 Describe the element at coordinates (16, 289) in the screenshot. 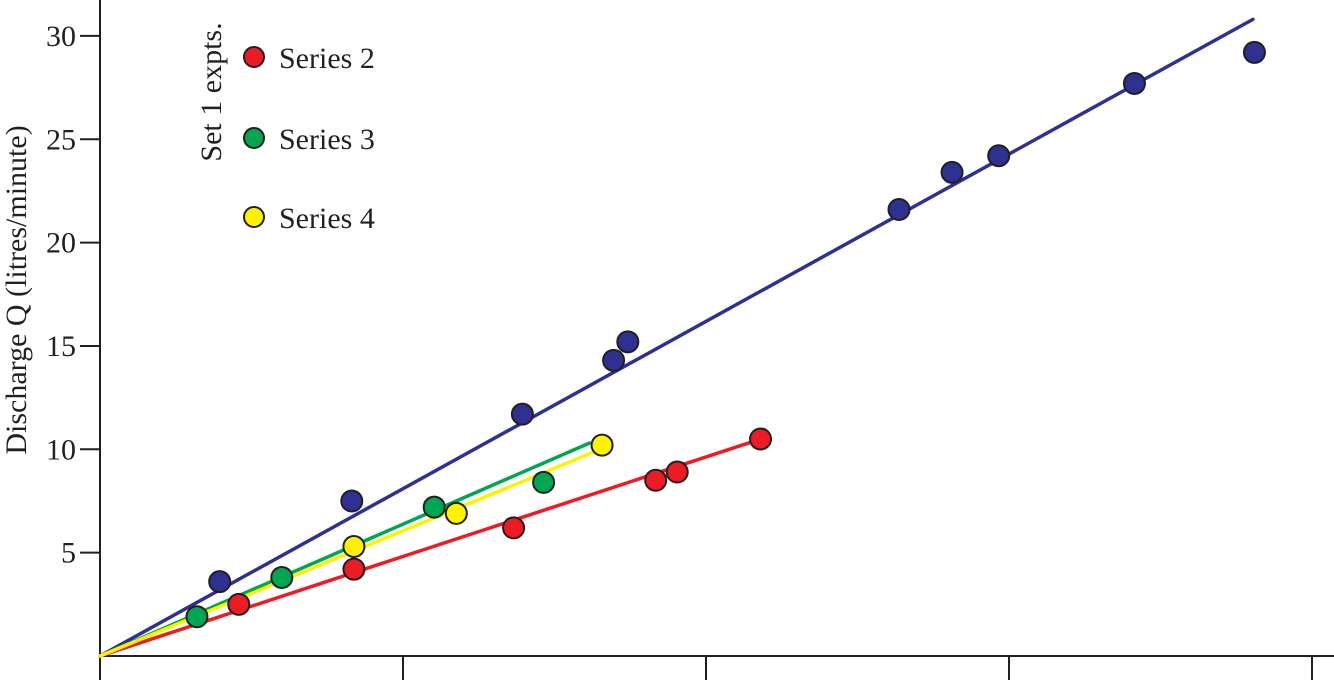

I see `y-axis-label: Discharge Q (litres/minute)` at that location.